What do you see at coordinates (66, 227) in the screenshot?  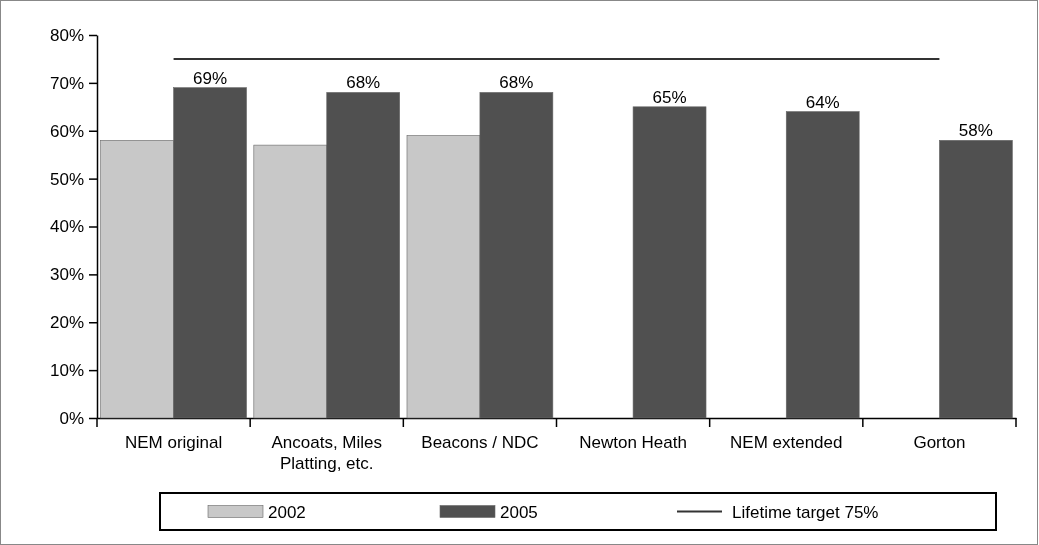 I see `y-tick-label: 40%` at bounding box center [66, 227].